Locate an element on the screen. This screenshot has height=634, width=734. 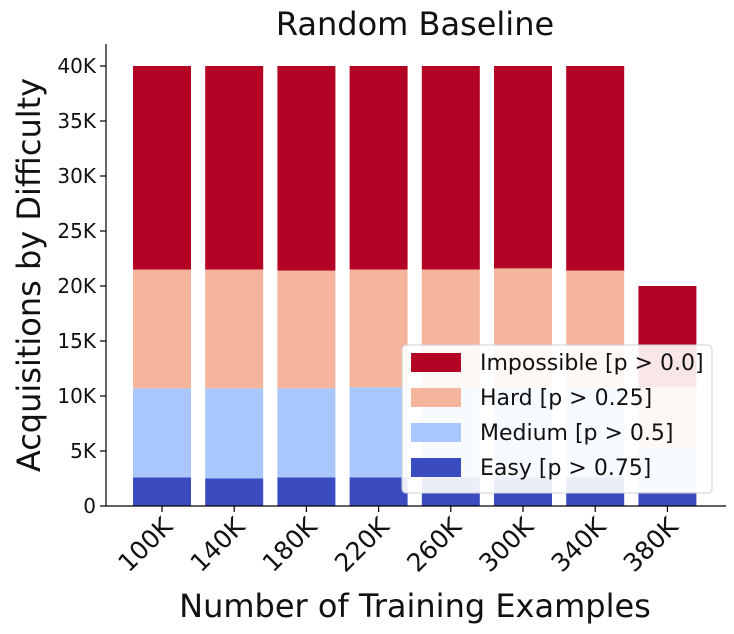
y-tick-label: 15K is located at coordinates (76, 341).